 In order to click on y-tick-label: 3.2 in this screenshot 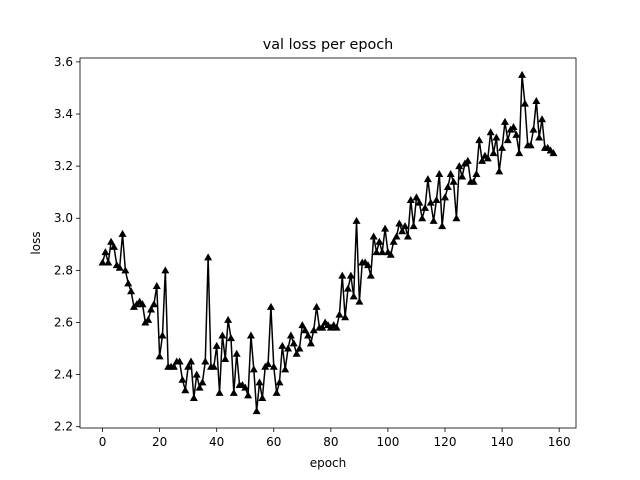, I will do `click(63, 166)`.